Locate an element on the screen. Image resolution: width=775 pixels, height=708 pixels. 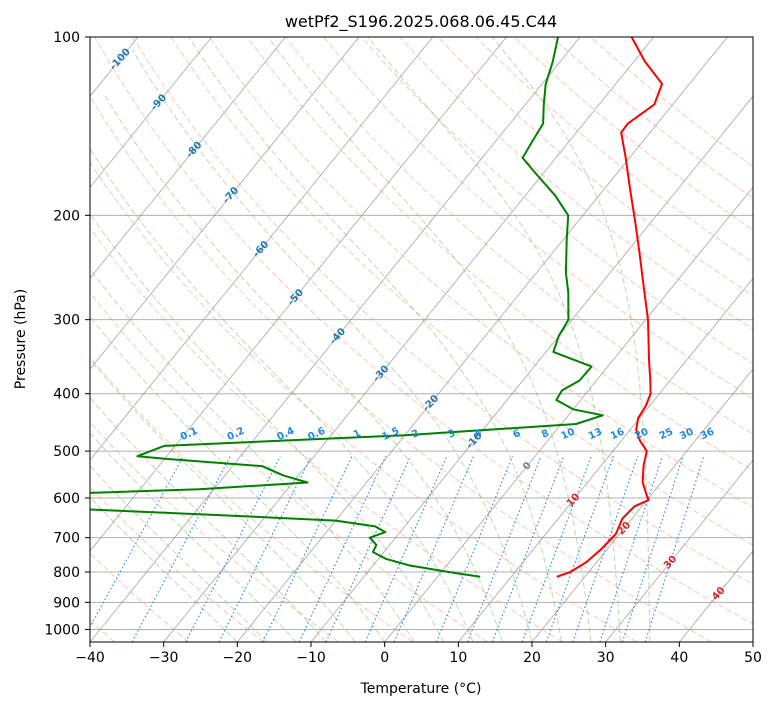
mixing-ratio-label: 1 is located at coordinates (357, 434).